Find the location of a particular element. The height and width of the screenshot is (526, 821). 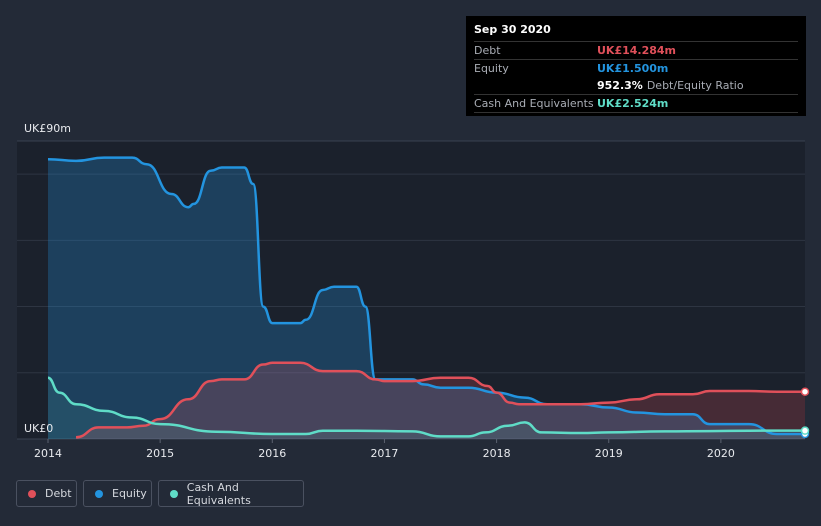

legend-label-equity: Equity is located at coordinates (129, 493).